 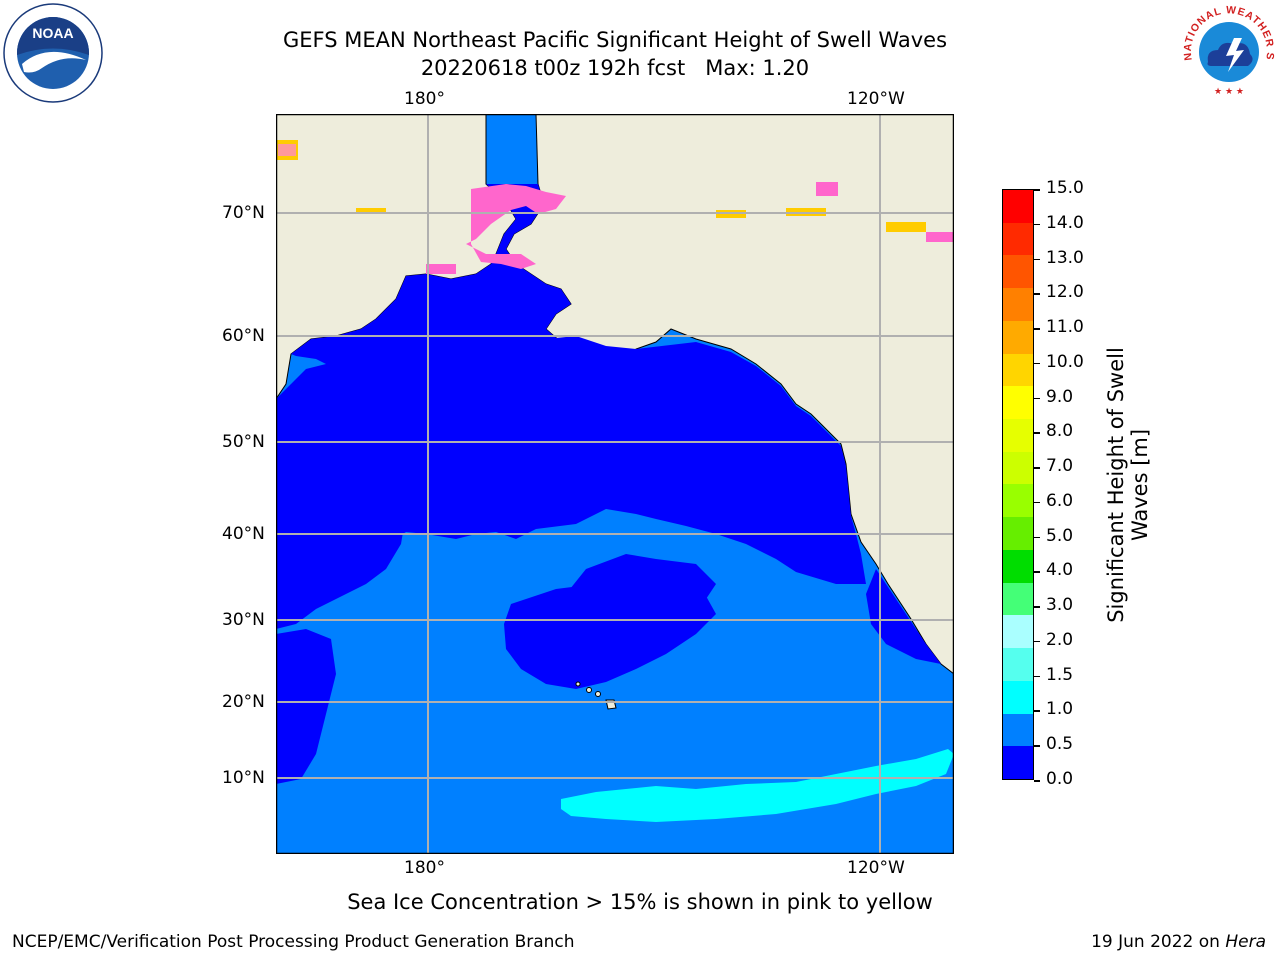 I want to click on sea-low-far-west, so click(x=306, y=706).